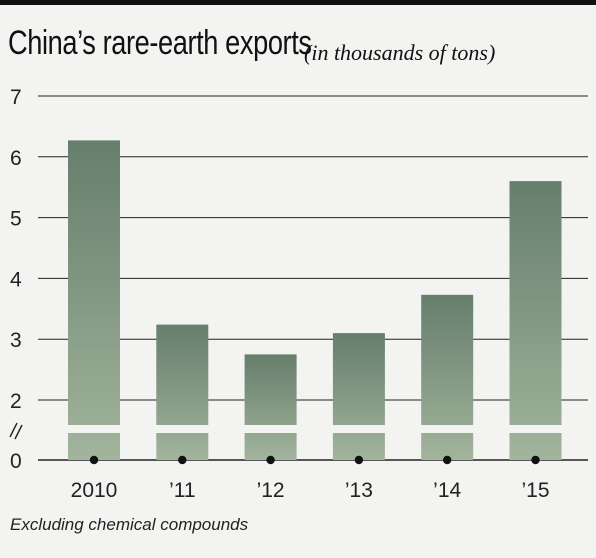  I want to click on y-tick-label: 0, so click(16, 461).